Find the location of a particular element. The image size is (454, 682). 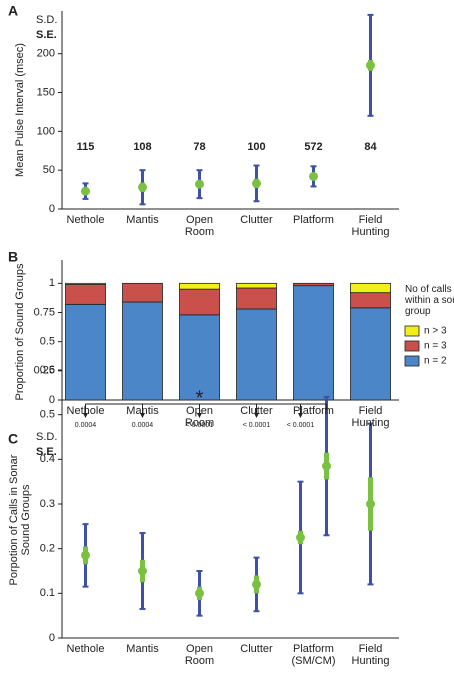

legend-label: n = 2 is located at coordinates (435, 361).